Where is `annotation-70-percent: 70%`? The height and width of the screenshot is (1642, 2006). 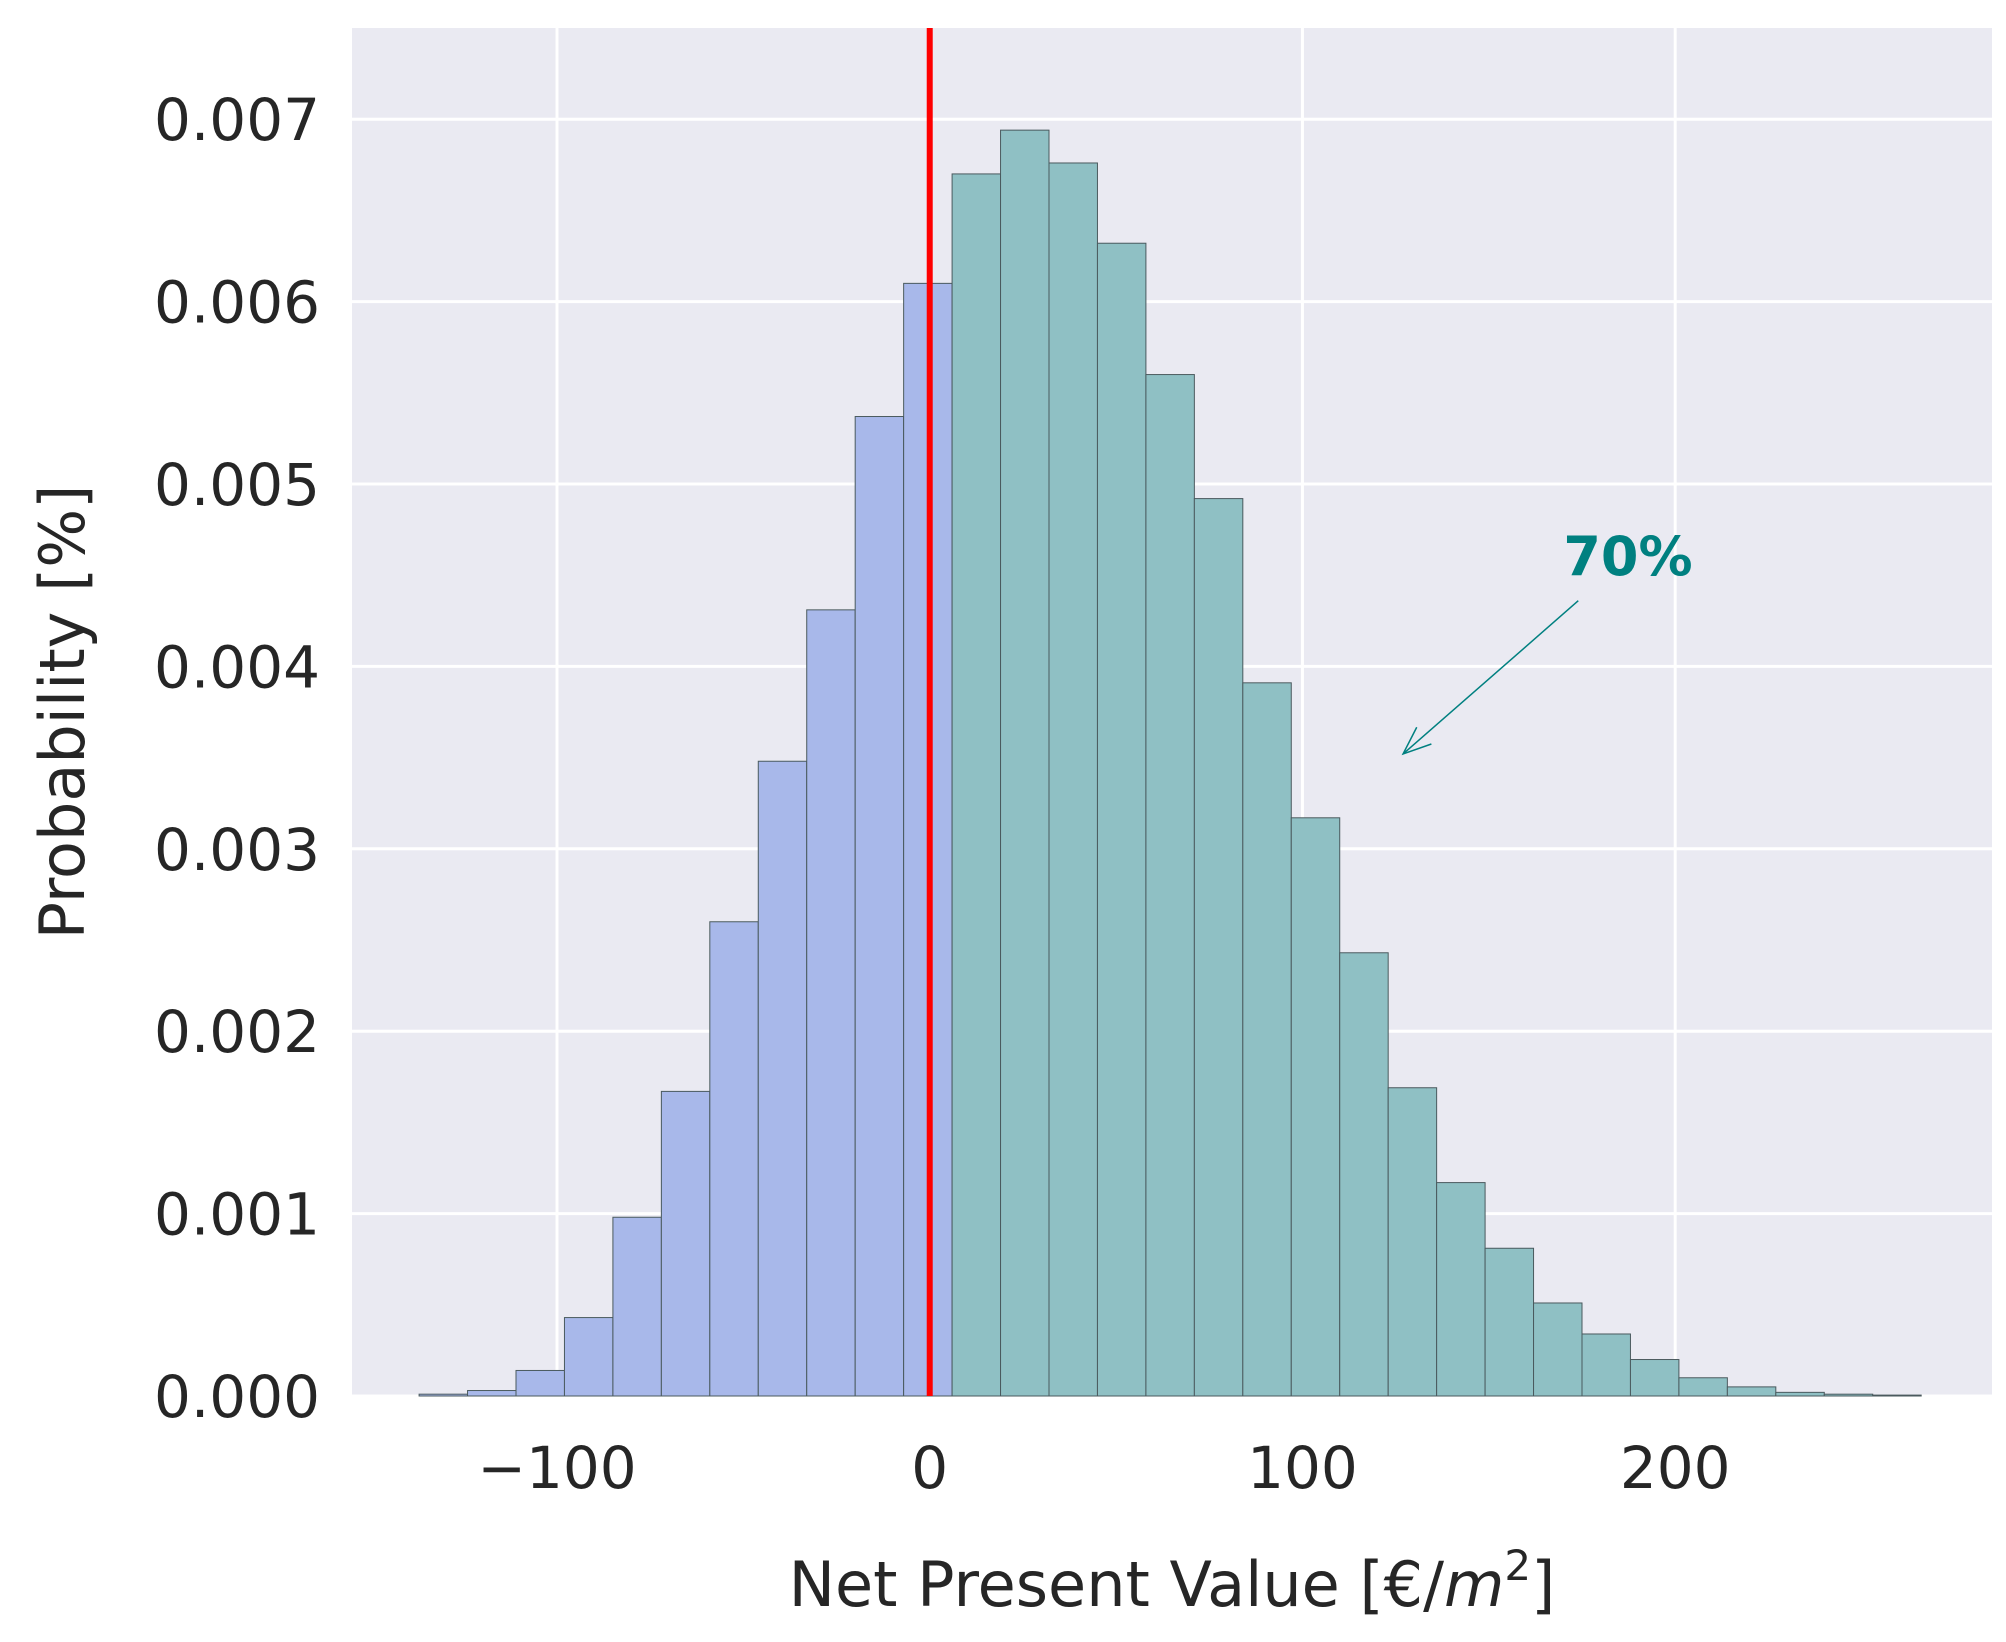
annotation-70-percent: 70% is located at coordinates (1547, 640).